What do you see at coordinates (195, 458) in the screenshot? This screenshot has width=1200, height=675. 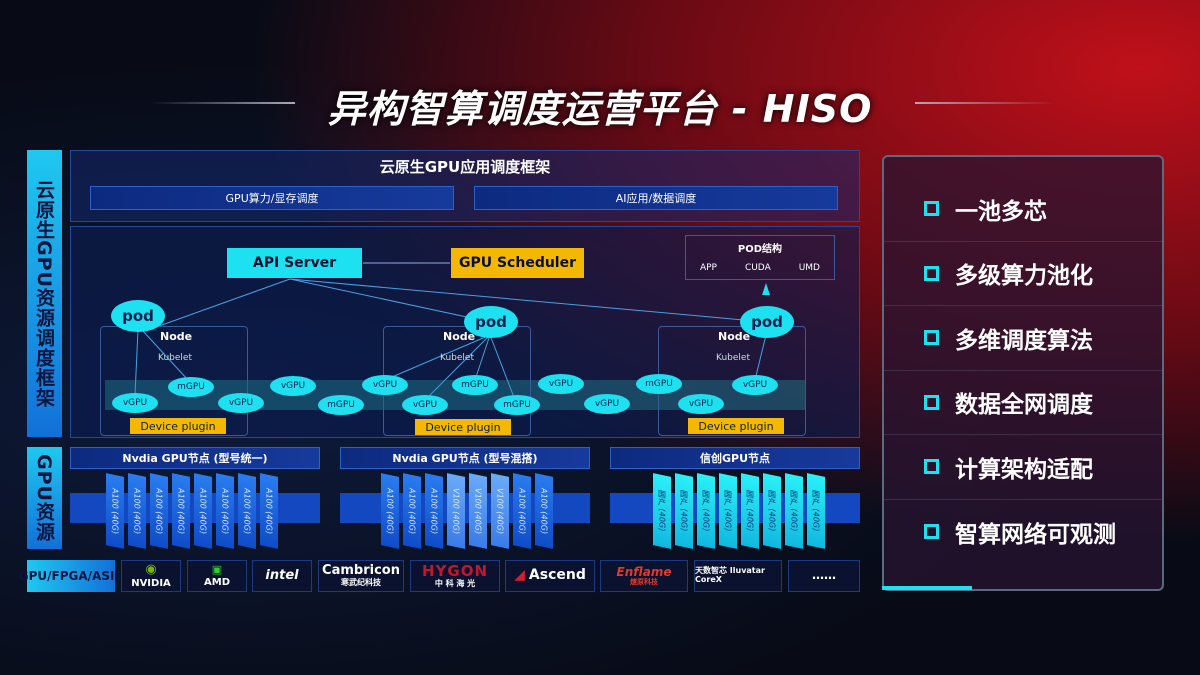 I see `gpu-node-title: Nvdia GPU节点 (型号统一)` at bounding box center [195, 458].